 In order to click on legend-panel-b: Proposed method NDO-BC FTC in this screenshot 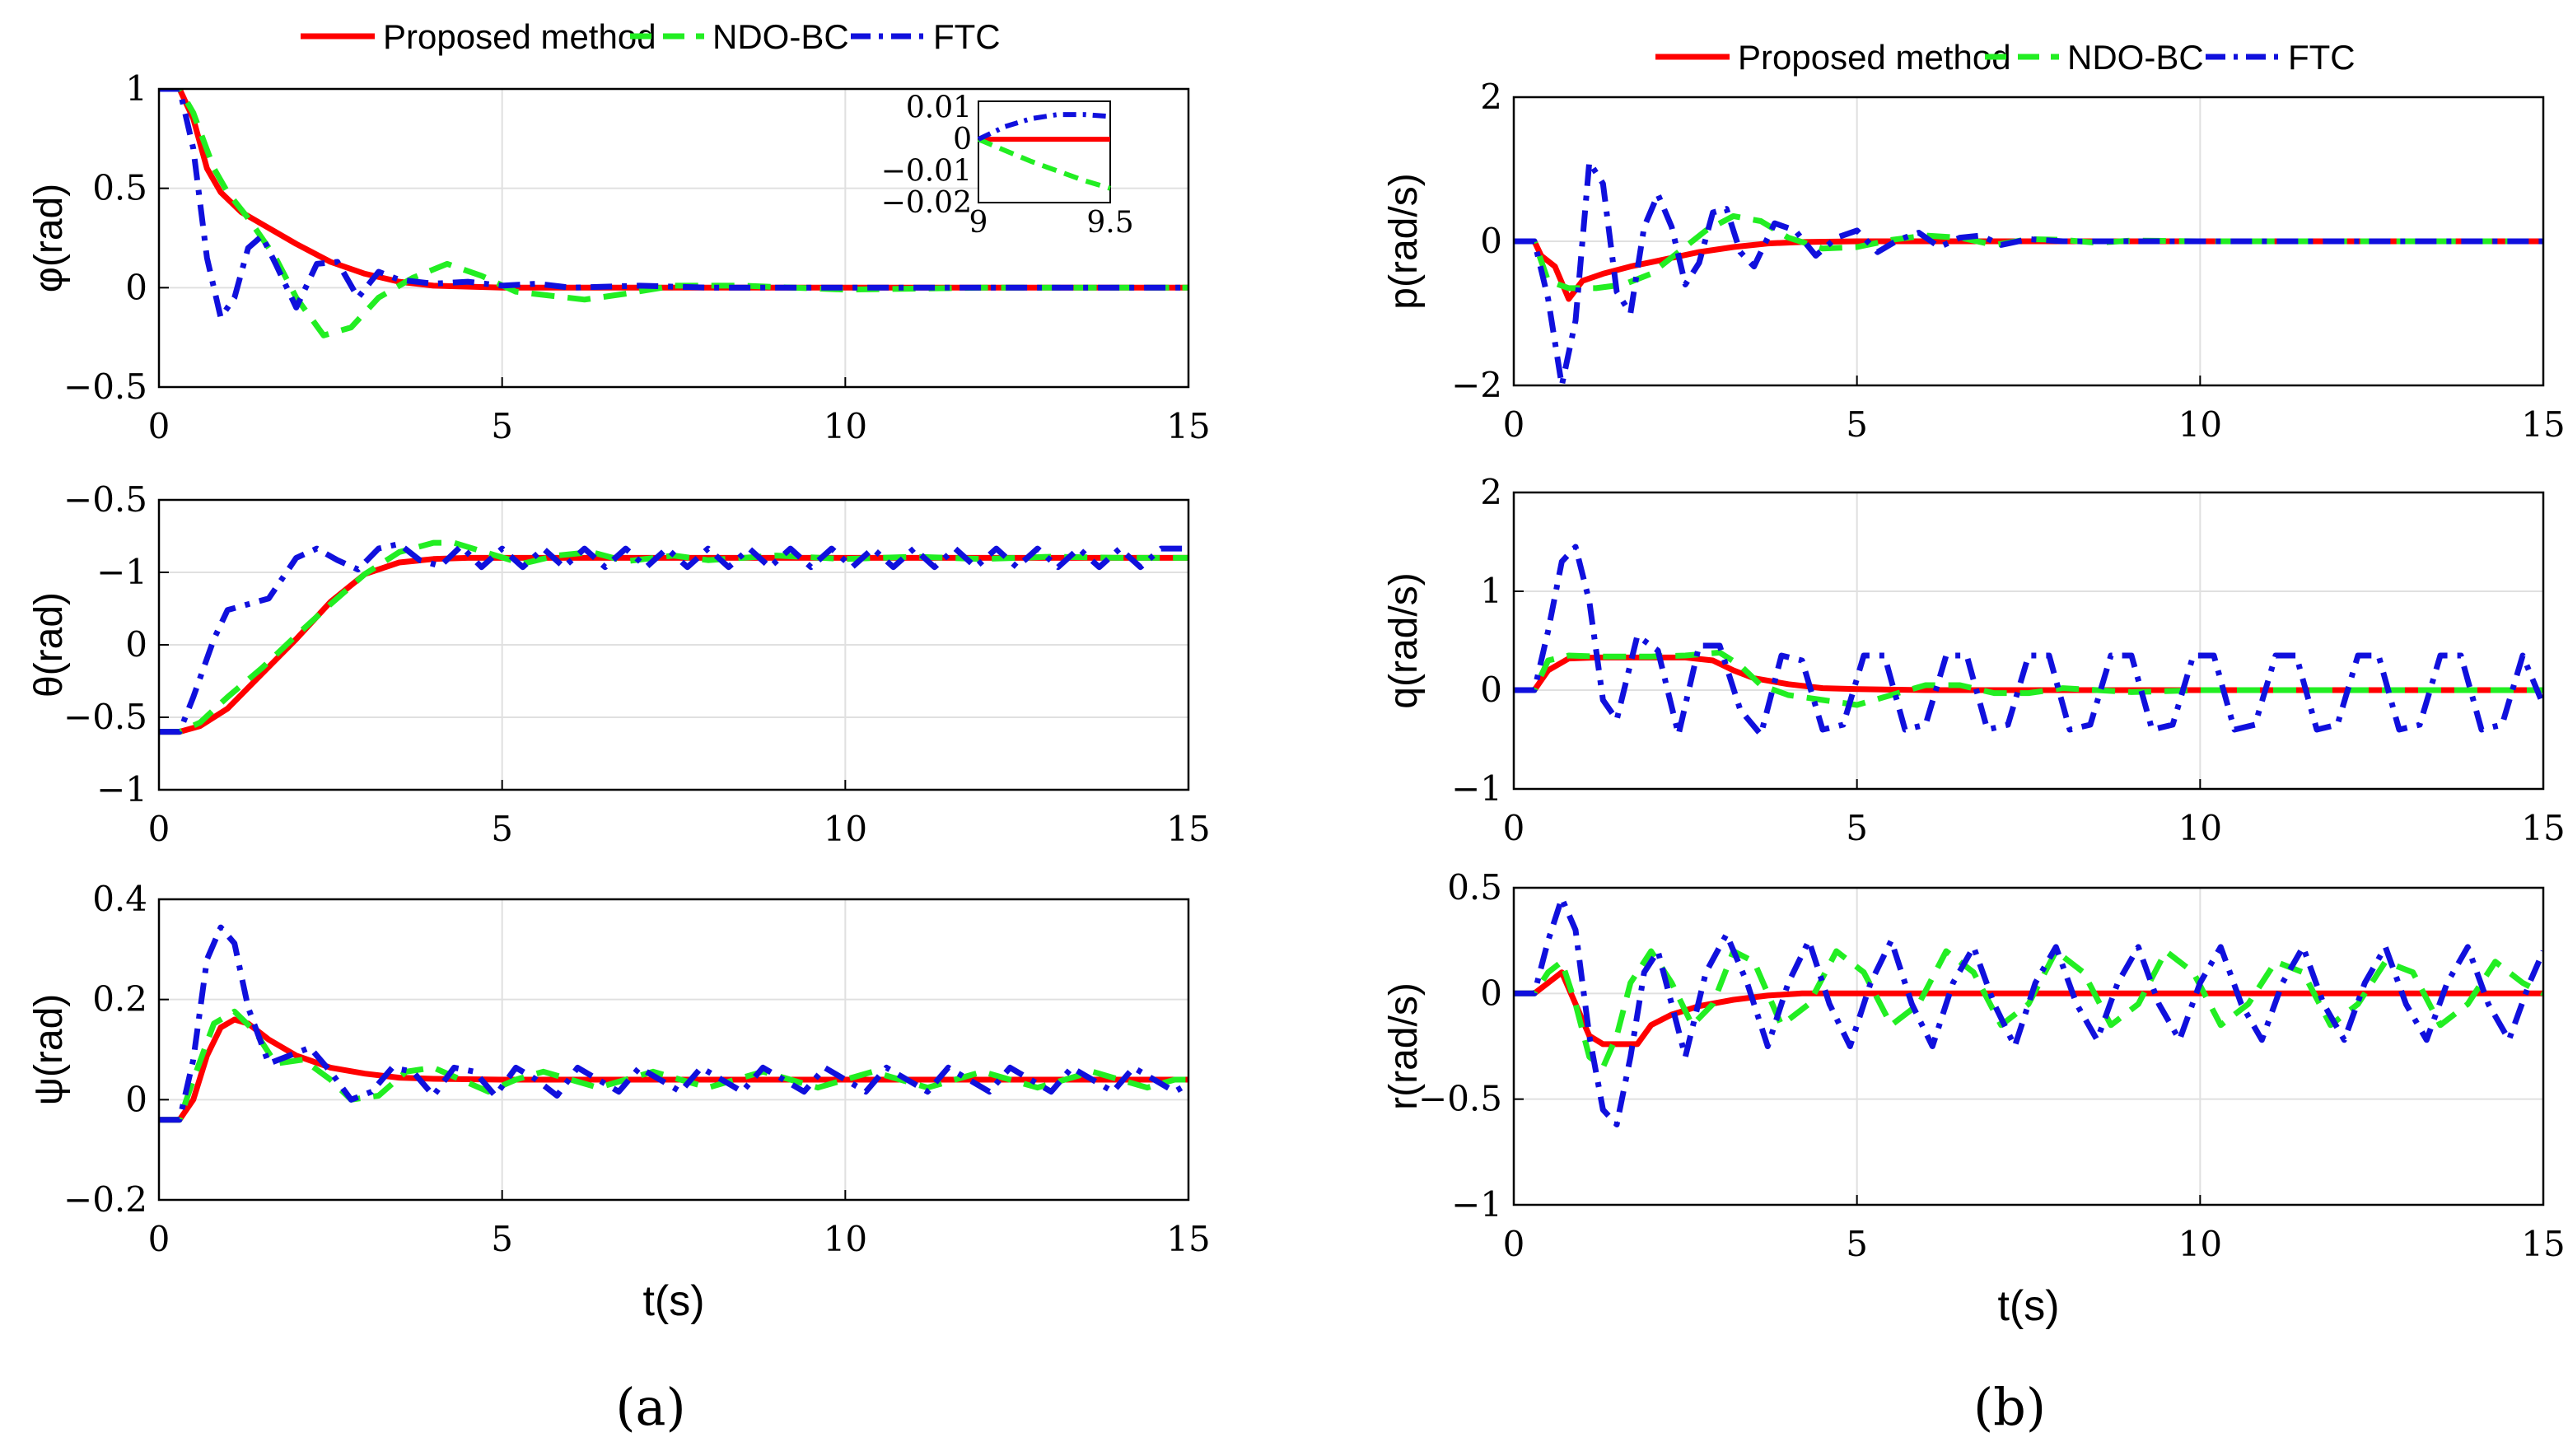, I will do `click(2005, 57)`.